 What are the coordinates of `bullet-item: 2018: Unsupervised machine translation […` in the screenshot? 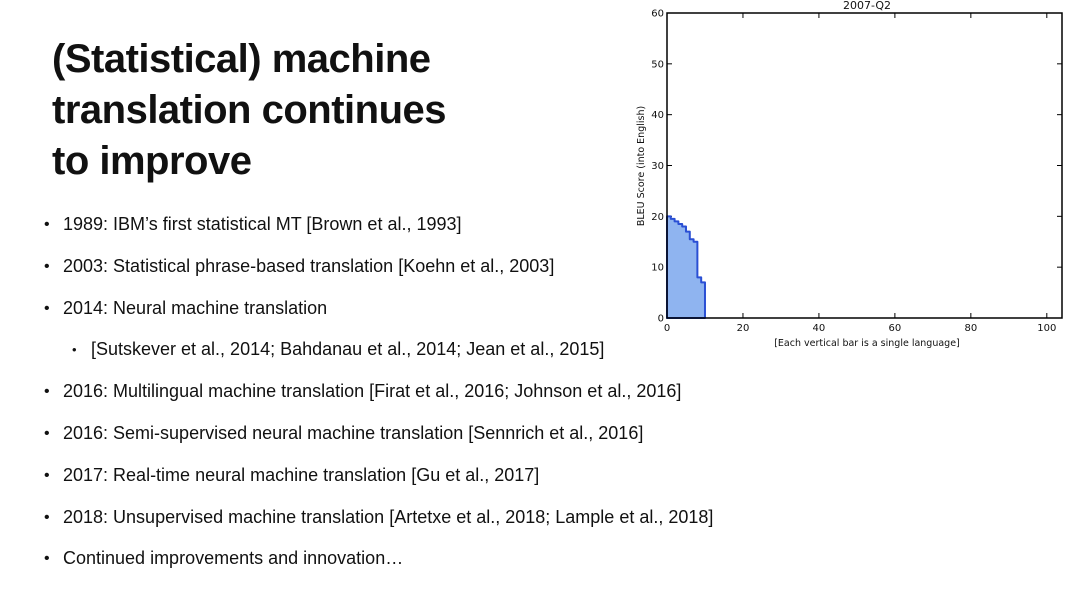 It's located at (378, 518).